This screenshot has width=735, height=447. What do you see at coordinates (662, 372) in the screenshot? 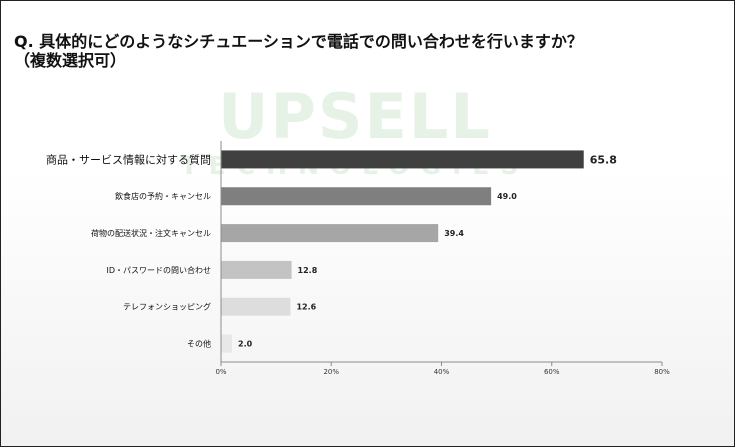
I see `x-tick-label: 80%` at bounding box center [662, 372].